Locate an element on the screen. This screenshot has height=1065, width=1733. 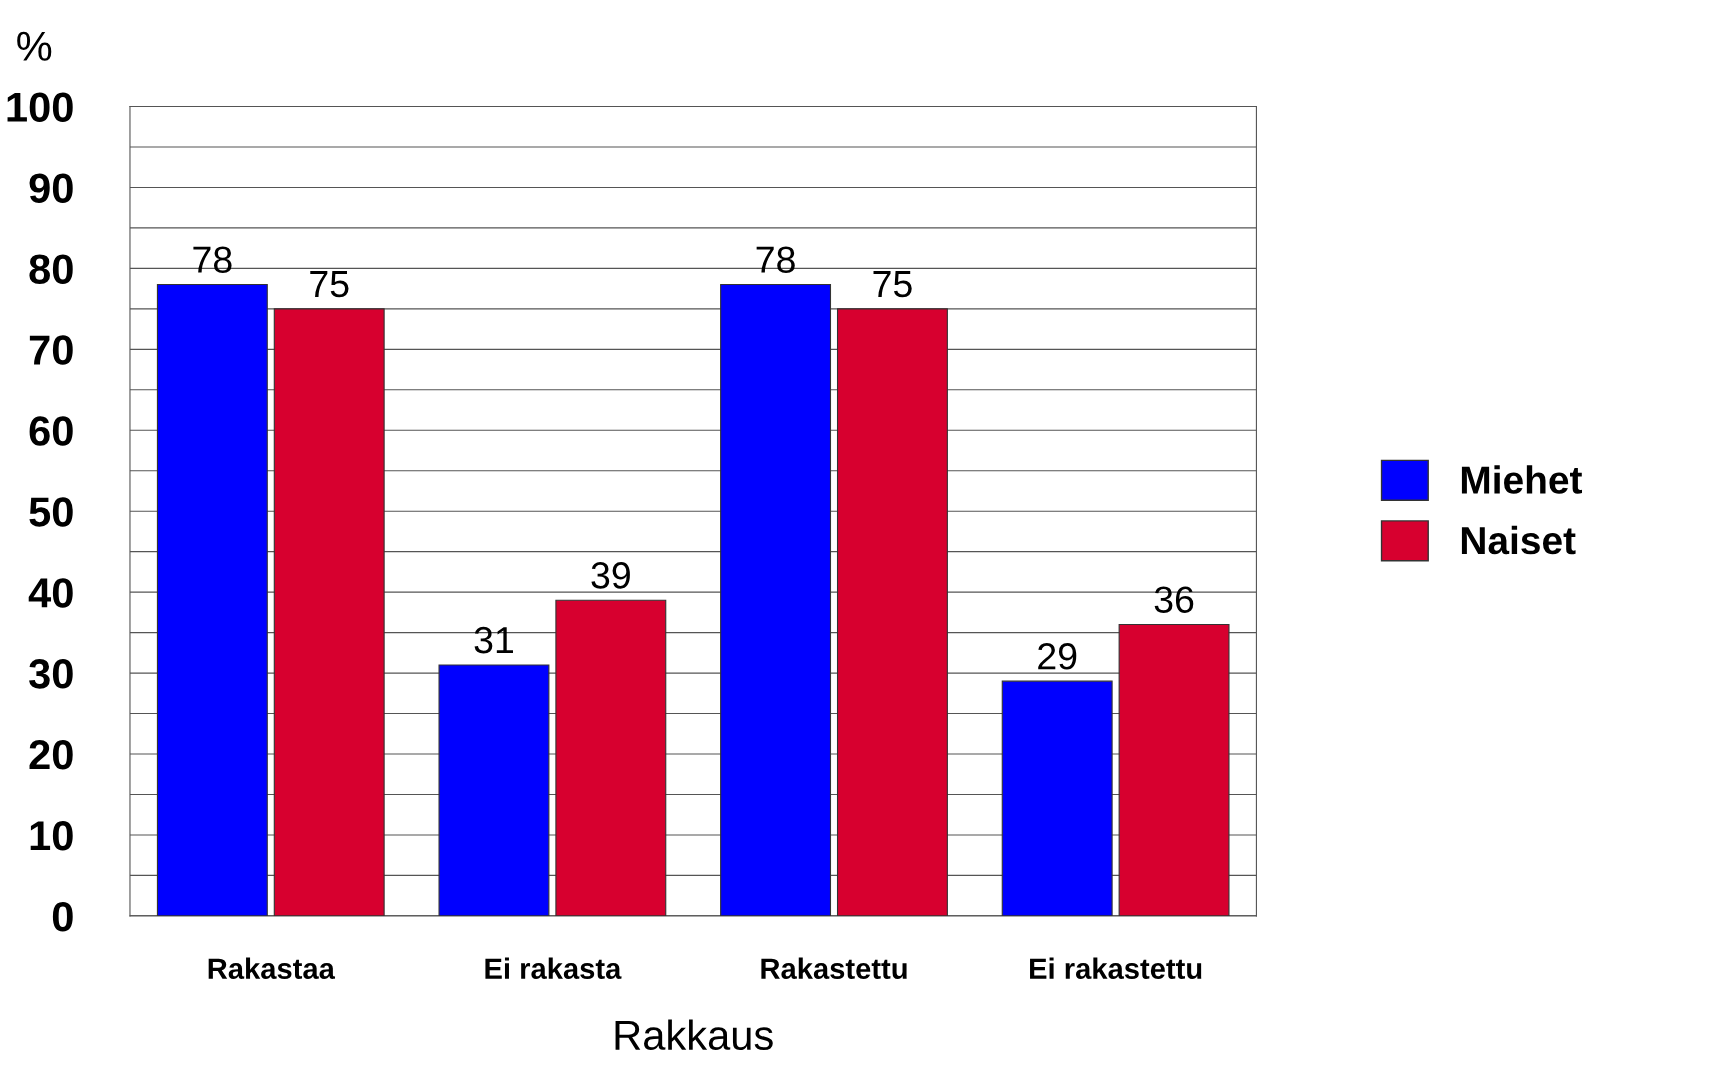
y-tick-label: 50 is located at coordinates (51, 512).